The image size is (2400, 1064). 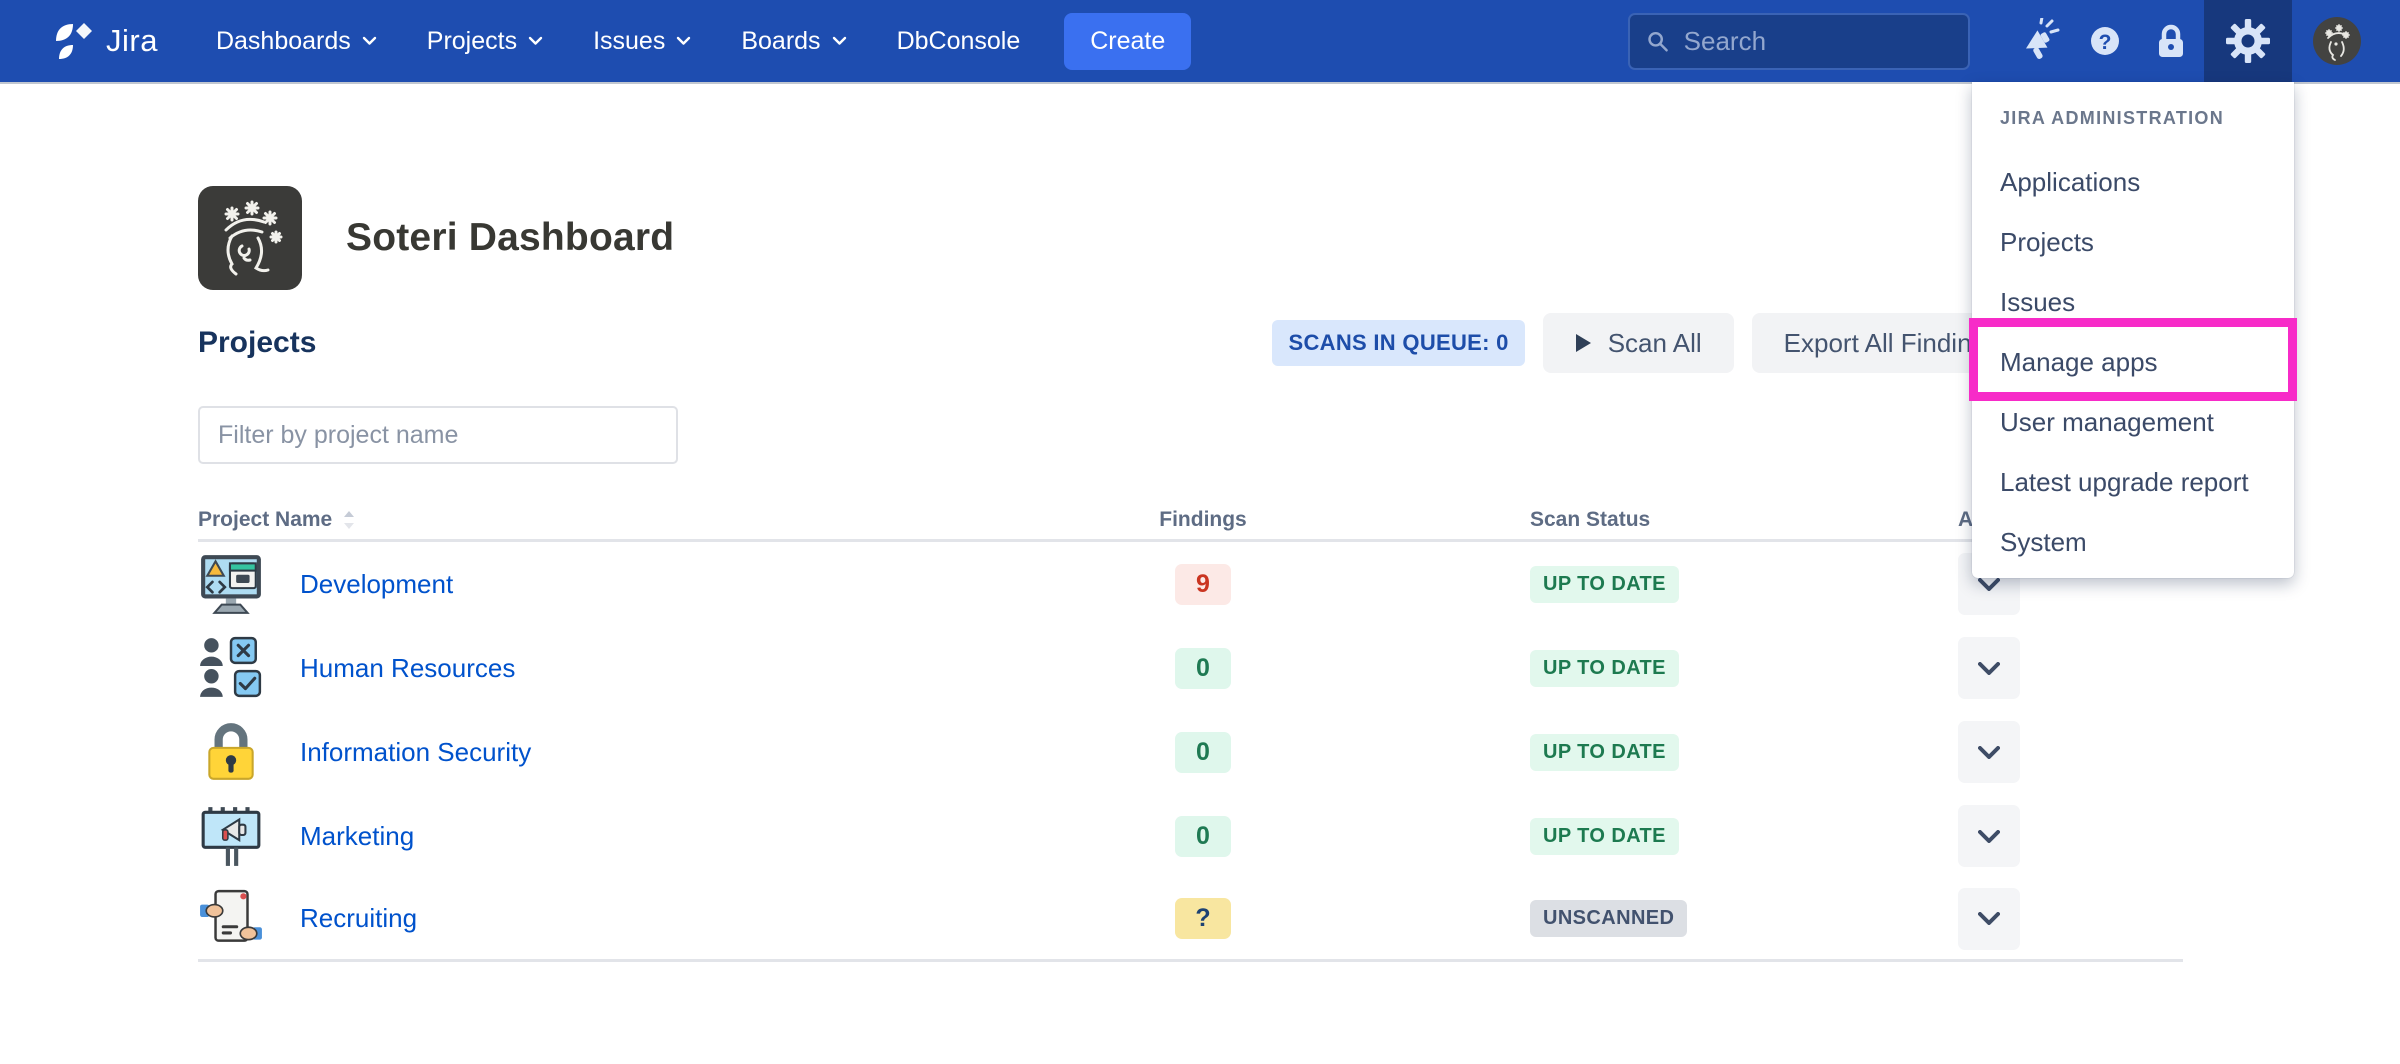 I want to click on table-row: Marketing 0 UP TO DATE, so click(x=1190, y=836).